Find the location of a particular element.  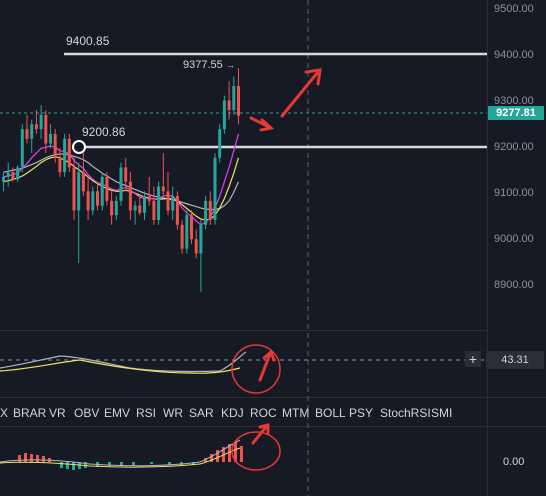

price-axis-label: 8900.00 is located at coordinates (514, 285).